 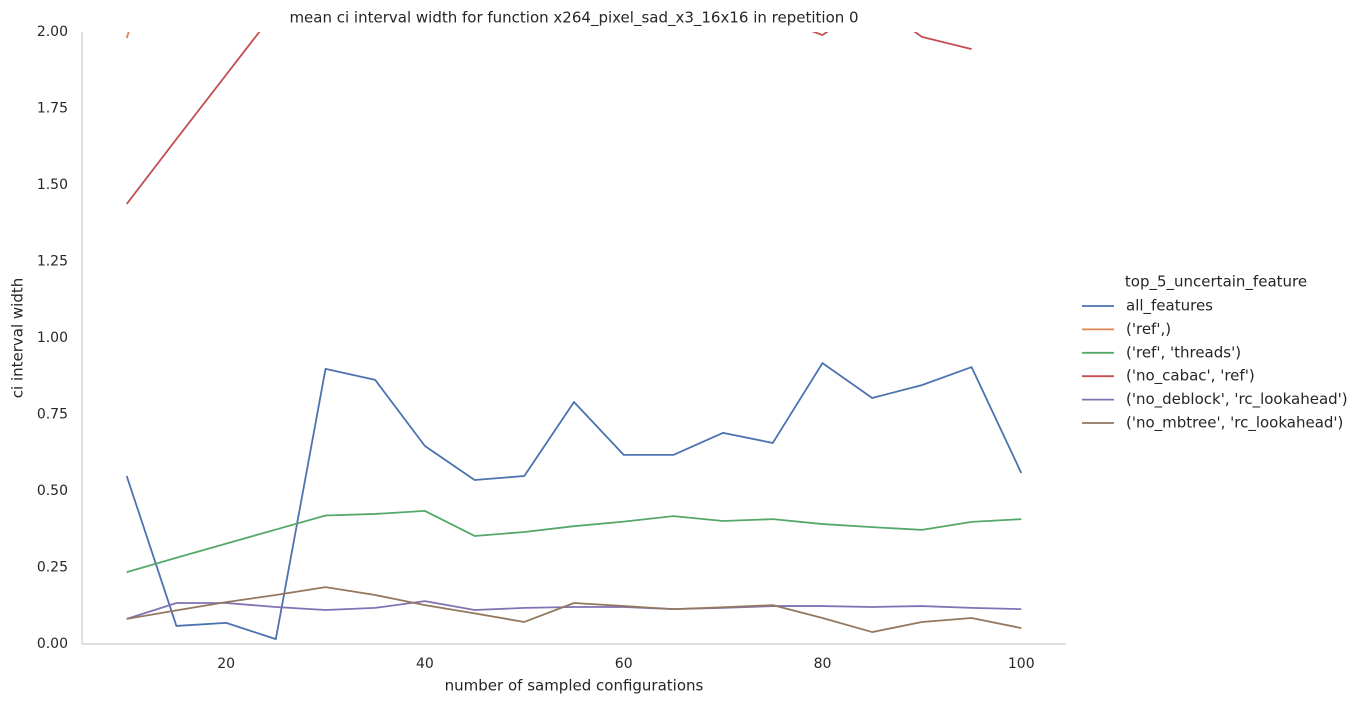 What do you see at coordinates (1237, 399) in the screenshot?
I see `legend-label: ('no_deblock', 'rc_lookahead')` at bounding box center [1237, 399].